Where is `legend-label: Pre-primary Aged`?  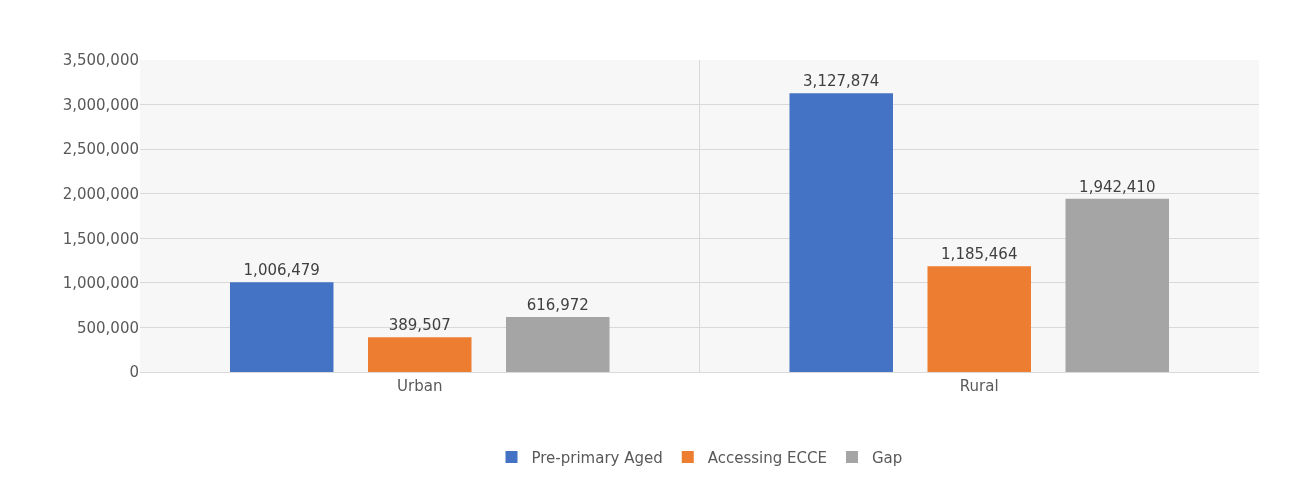 legend-label: Pre-primary Aged is located at coordinates (597, 457).